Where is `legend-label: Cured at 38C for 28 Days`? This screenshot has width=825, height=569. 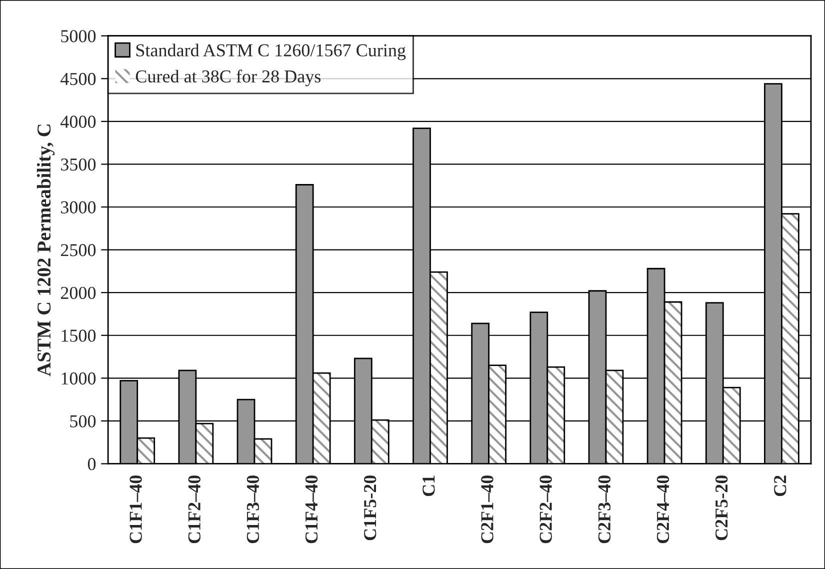
legend-label: Cured at 38C for 28 Days is located at coordinates (228, 78).